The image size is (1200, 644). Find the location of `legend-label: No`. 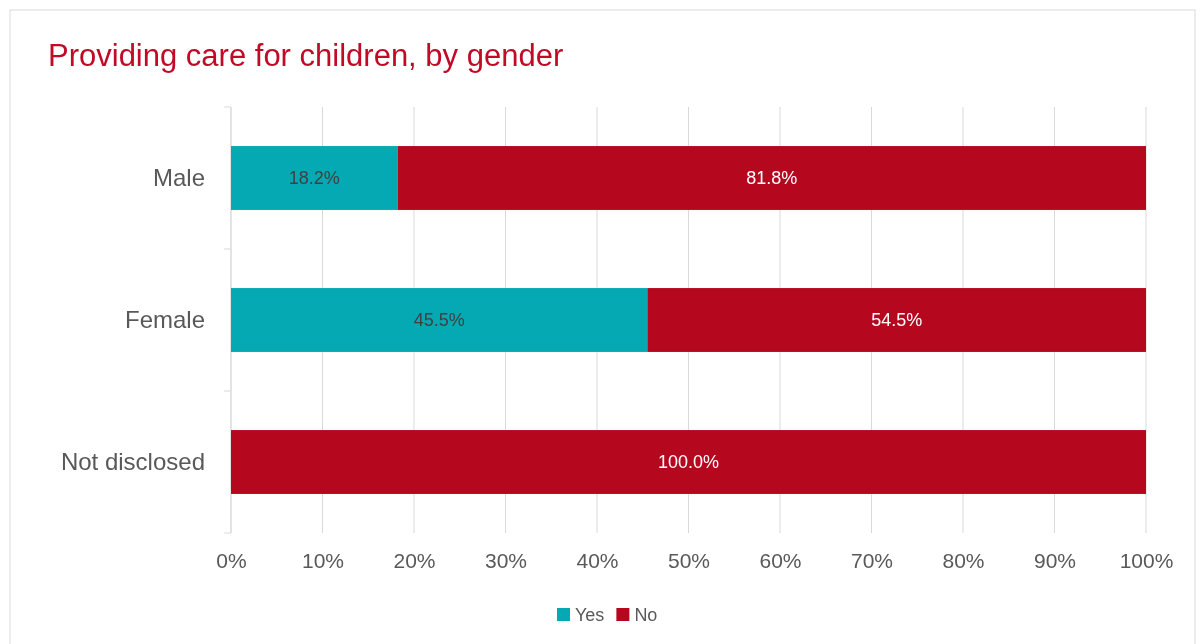

legend-label: No is located at coordinates (646, 615).